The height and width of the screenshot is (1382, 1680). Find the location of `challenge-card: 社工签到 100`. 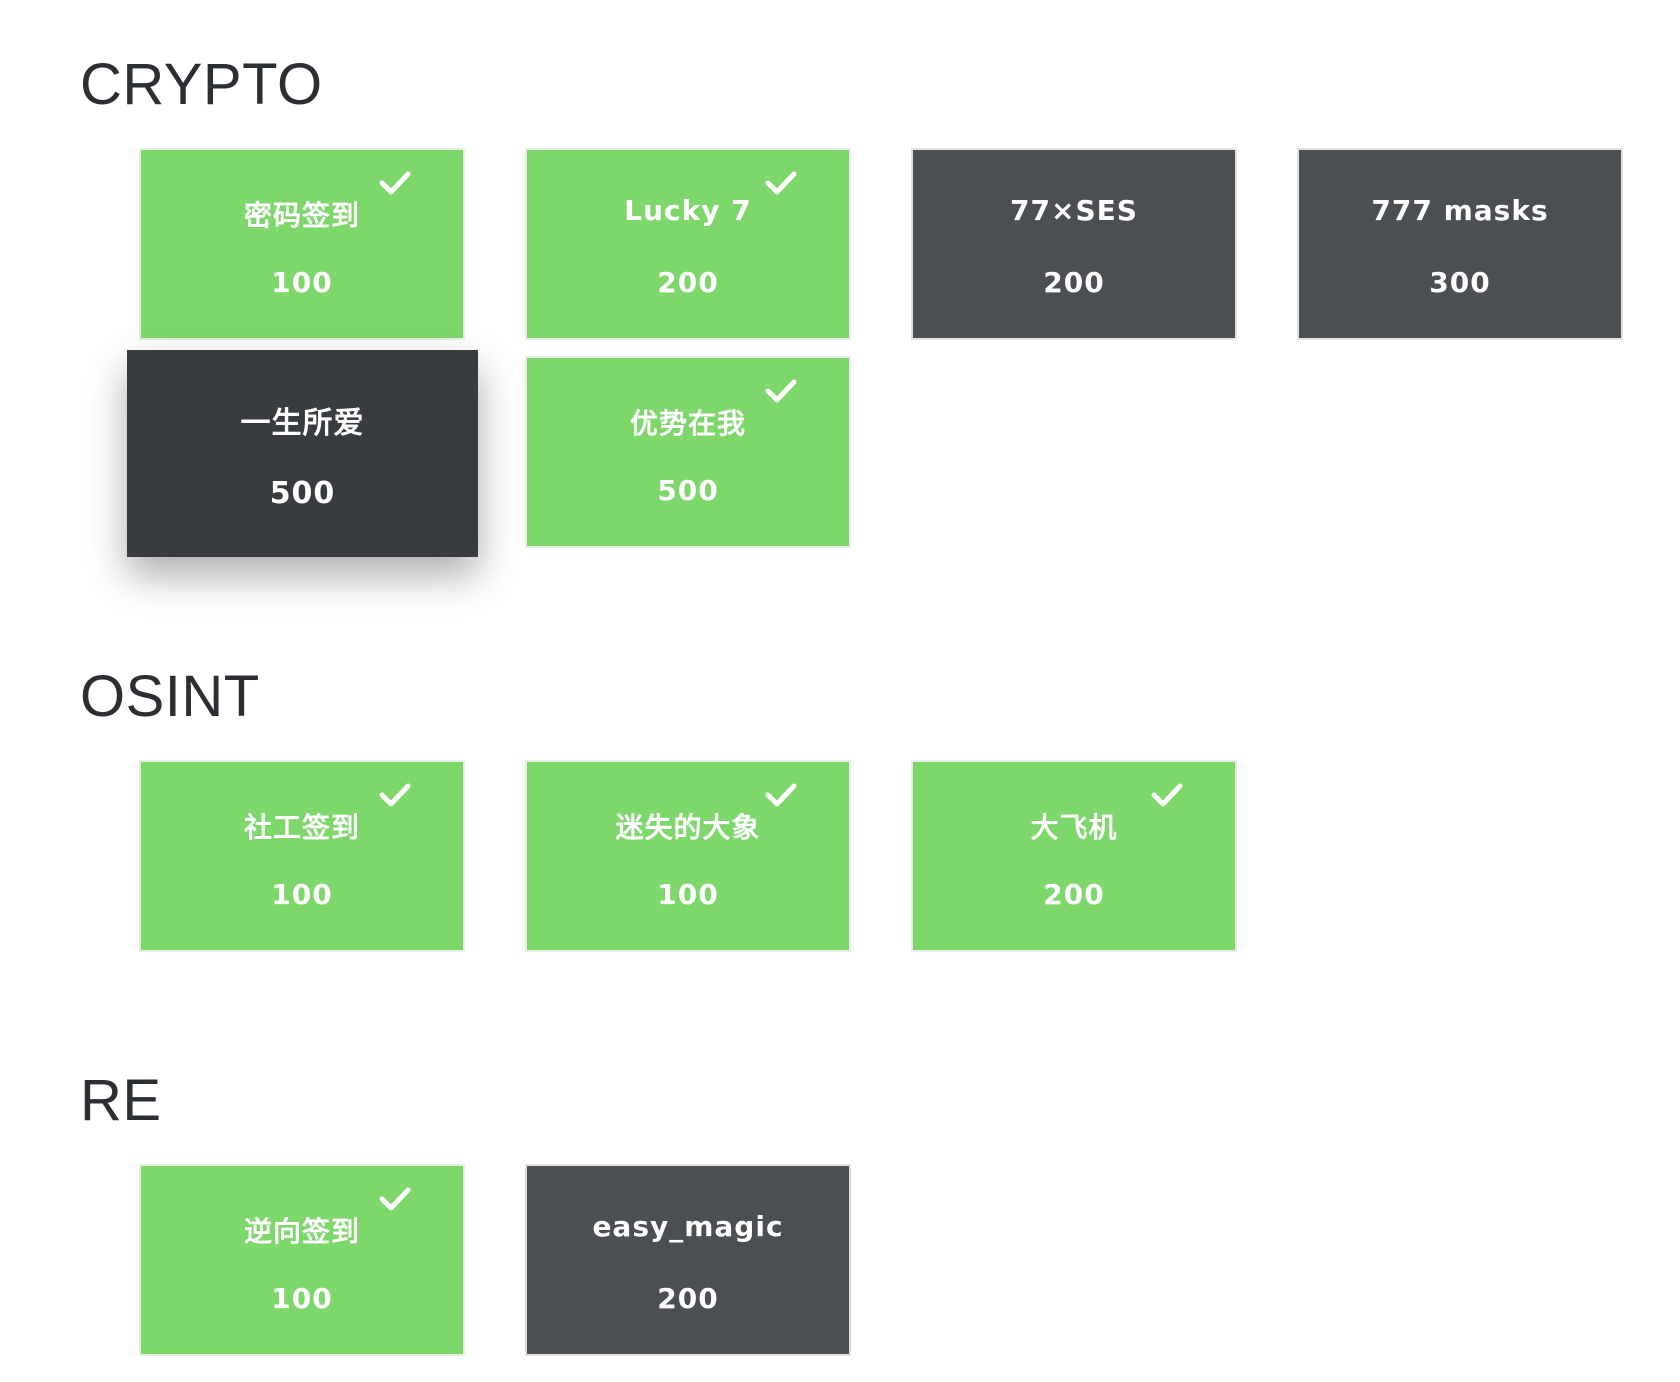

challenge-card: 社工签到 100 is located at coordinates (302, 856).